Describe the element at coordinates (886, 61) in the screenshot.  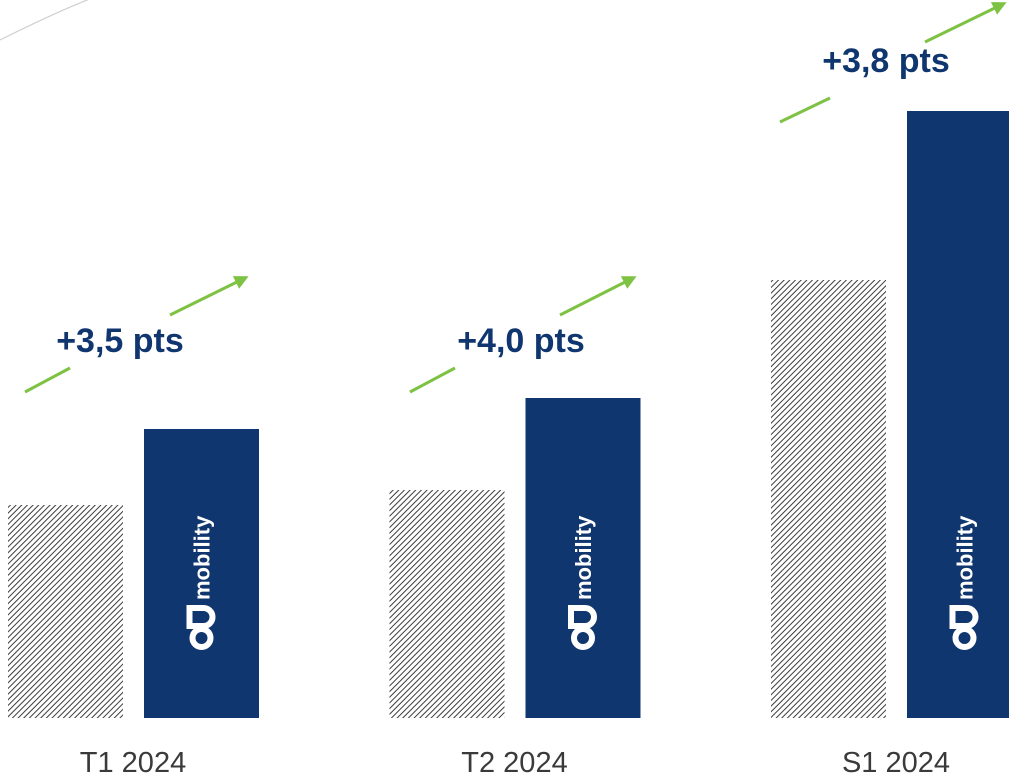
I see `annotation: +3,8 pts` at that location.